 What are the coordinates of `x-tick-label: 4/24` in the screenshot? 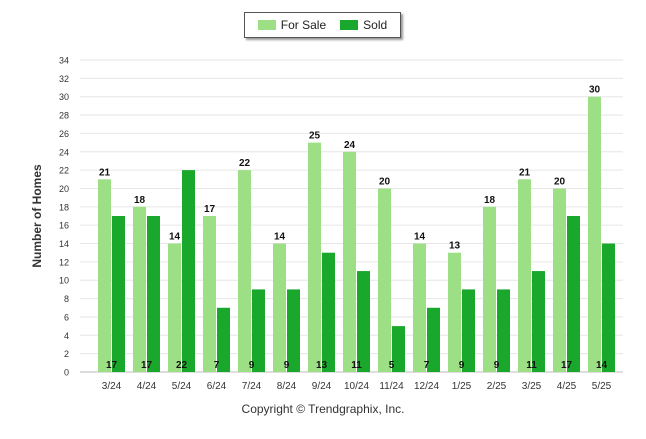 It's located at (147, 386).